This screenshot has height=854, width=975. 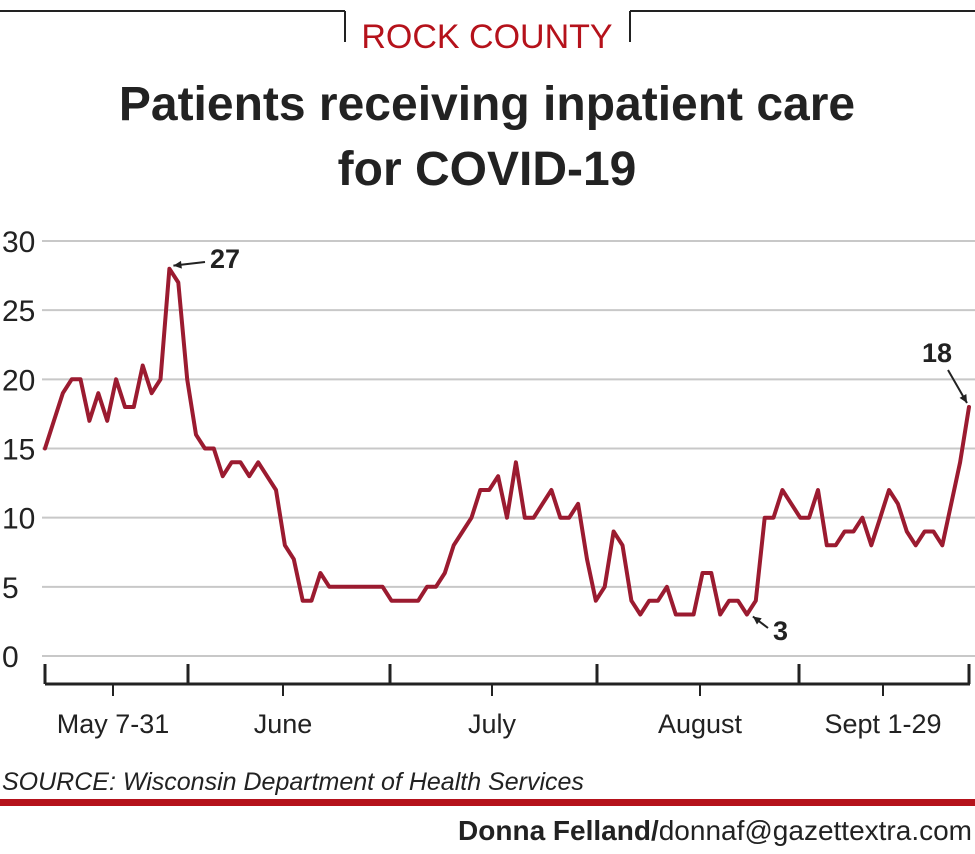 What do you see at coordinates (558, 830) in the screenshot?
I see `credit-name: Donna Felland/` at bounding box center [558, 830].